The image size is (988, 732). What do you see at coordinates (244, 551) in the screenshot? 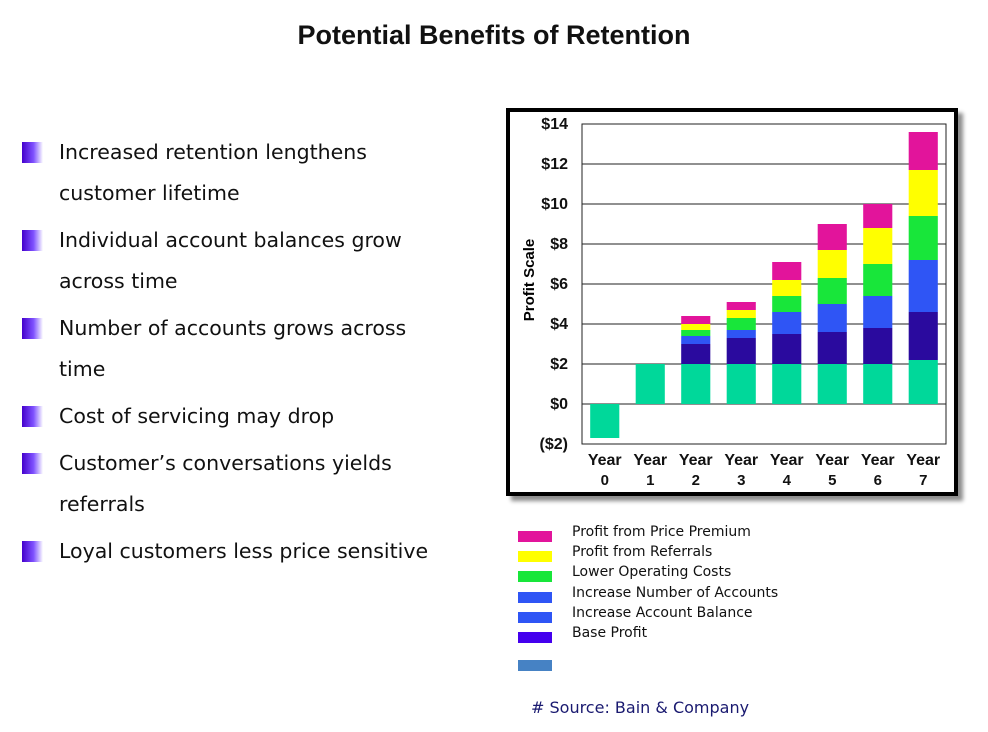
I see `bullet-text: Loyal customers less price sensitive` at bounding box center [244, 551].